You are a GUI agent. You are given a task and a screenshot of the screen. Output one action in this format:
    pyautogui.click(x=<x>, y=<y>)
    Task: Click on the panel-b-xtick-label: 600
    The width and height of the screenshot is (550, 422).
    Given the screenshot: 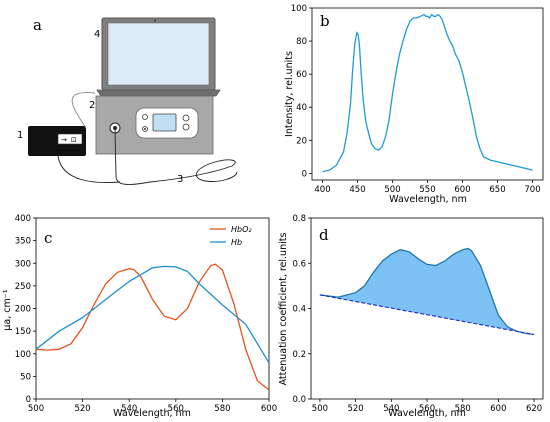 What is the action you would take?
    pyautogui.click(x=462, y=190)
    